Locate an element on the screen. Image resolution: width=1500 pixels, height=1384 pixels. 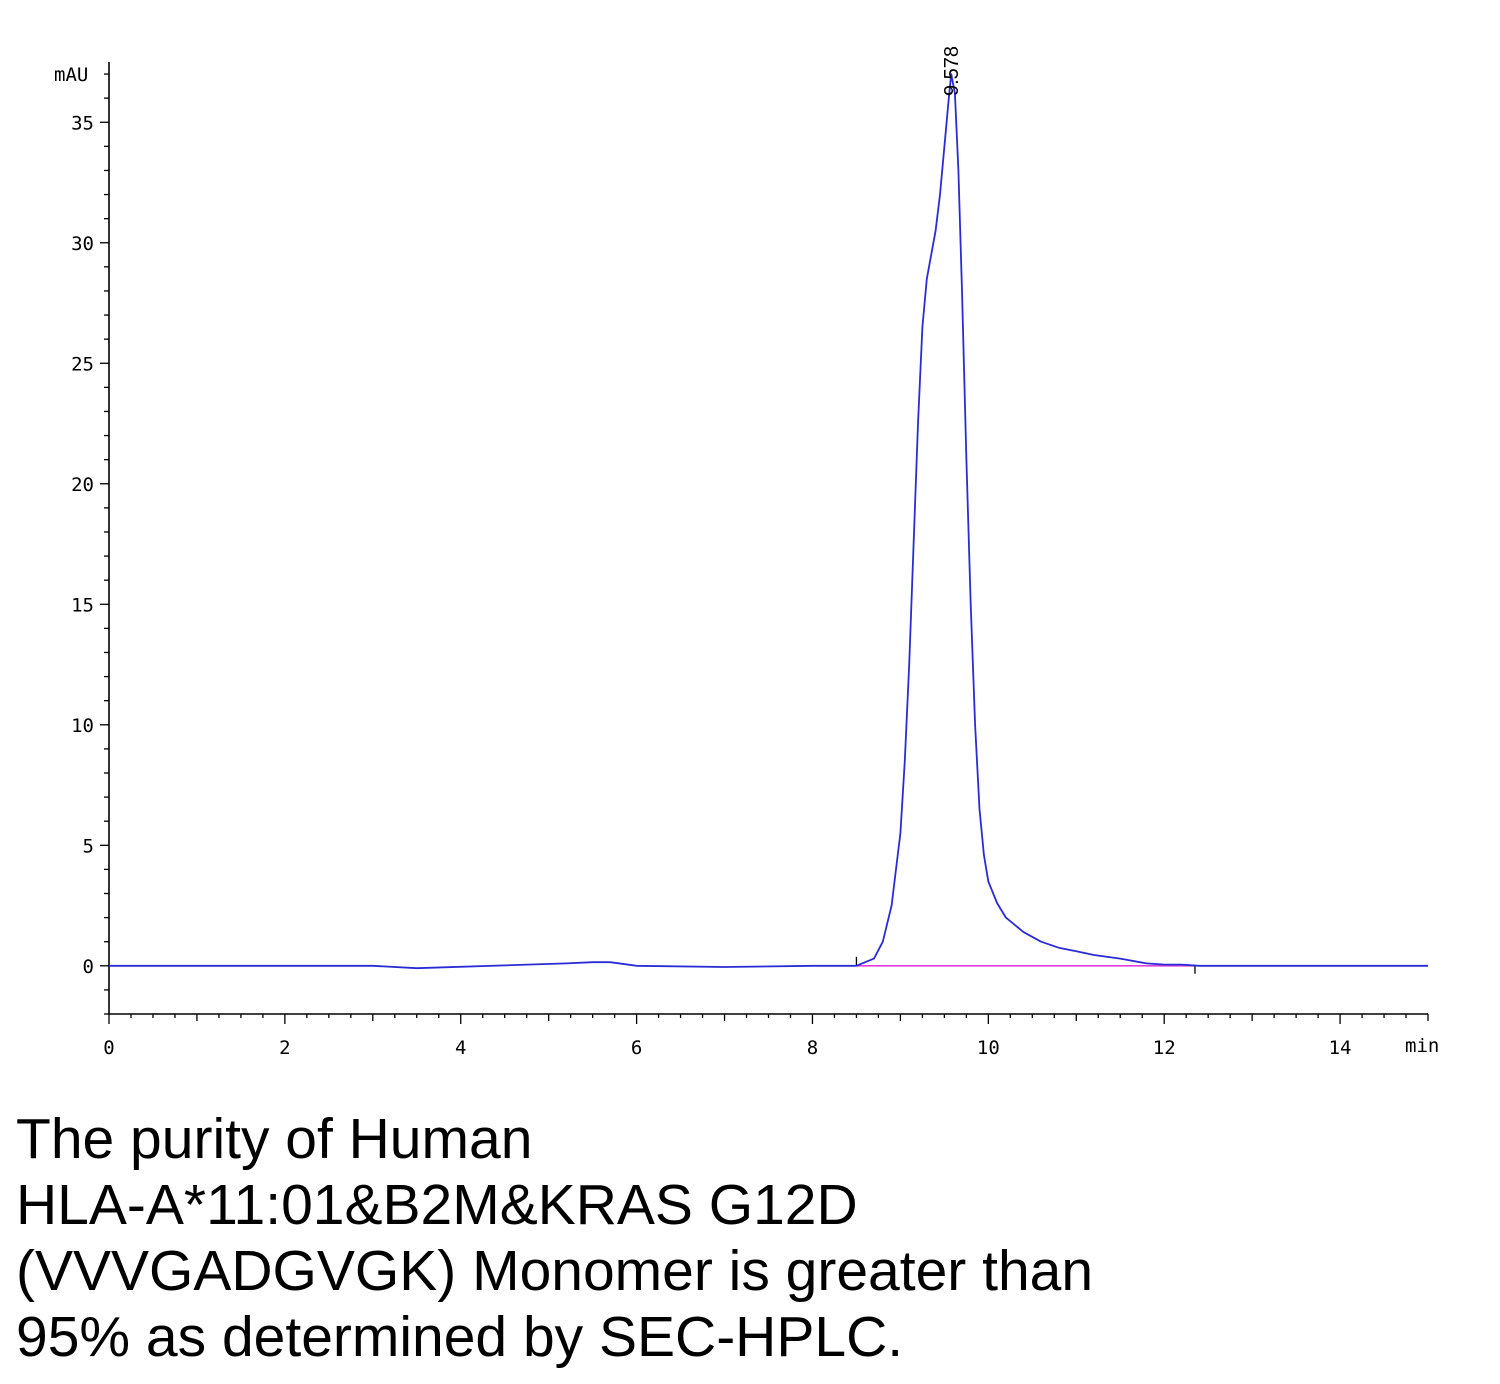
x-tick-label: 12 is located at coordinates (1164, 1048).